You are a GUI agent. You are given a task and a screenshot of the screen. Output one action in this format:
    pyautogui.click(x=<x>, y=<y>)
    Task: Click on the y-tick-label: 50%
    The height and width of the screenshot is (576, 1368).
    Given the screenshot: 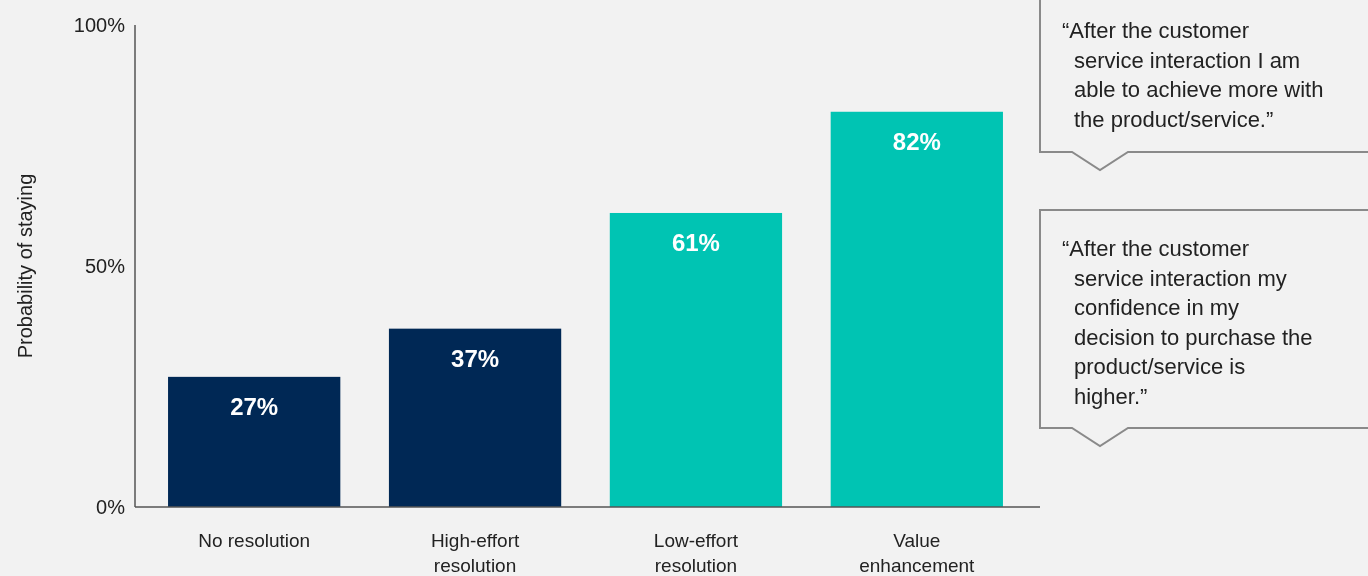 What is the action you would take?
    pyautogui.click(x=105, y=266)
    